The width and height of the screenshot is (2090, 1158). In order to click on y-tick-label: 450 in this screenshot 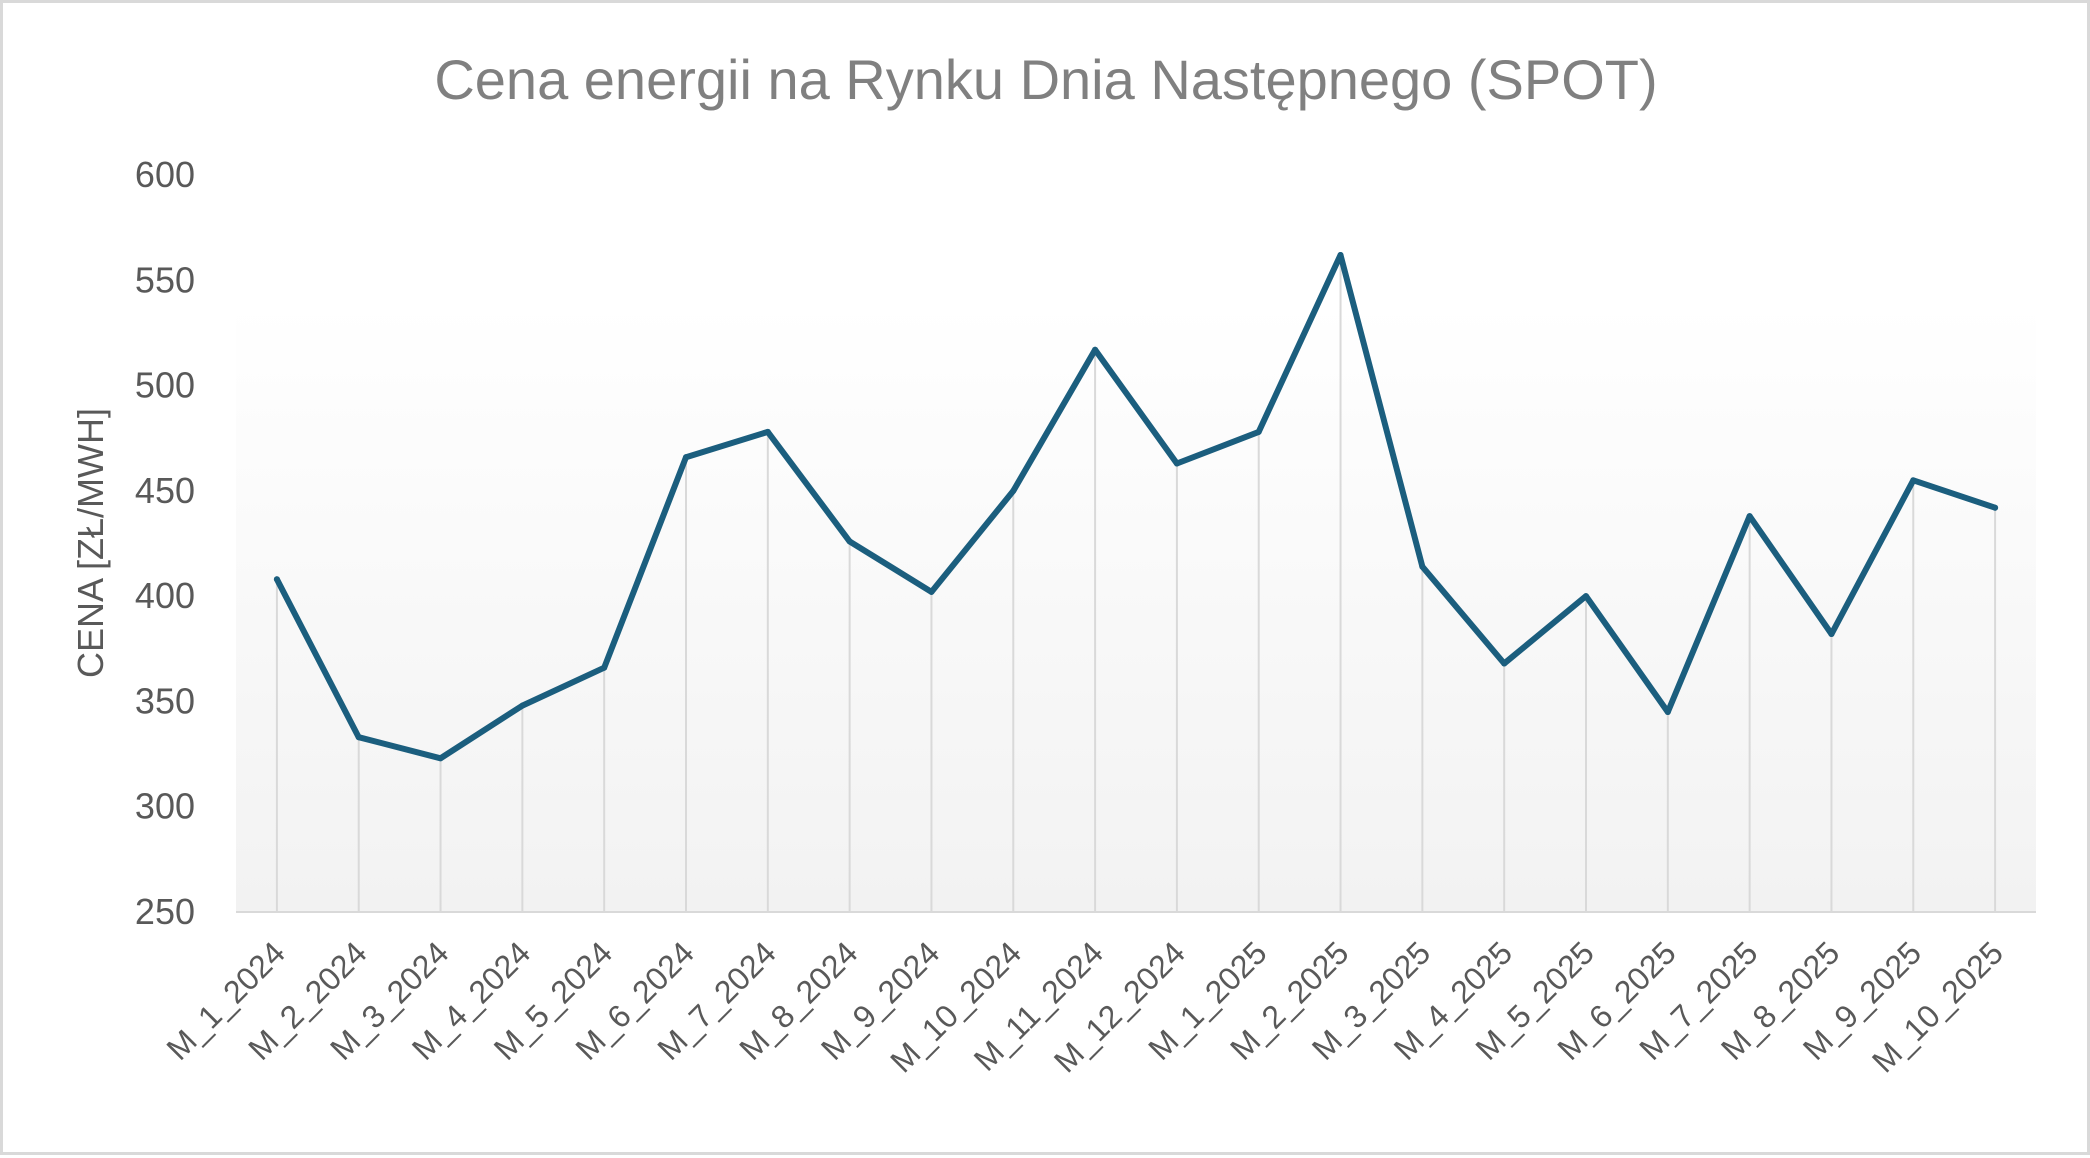, I will do `click(165, 490)`.